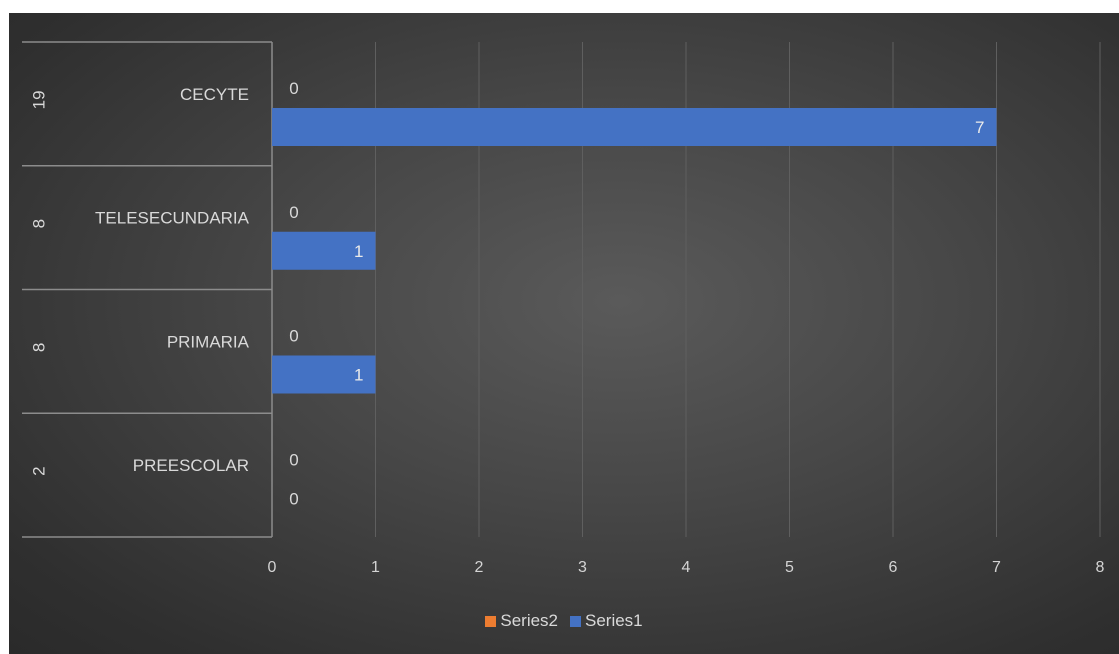 The height and width of the screenshot is (654, 1119). I want to click on data-label-series2-telesecundaria: 0, so click(293, 212).